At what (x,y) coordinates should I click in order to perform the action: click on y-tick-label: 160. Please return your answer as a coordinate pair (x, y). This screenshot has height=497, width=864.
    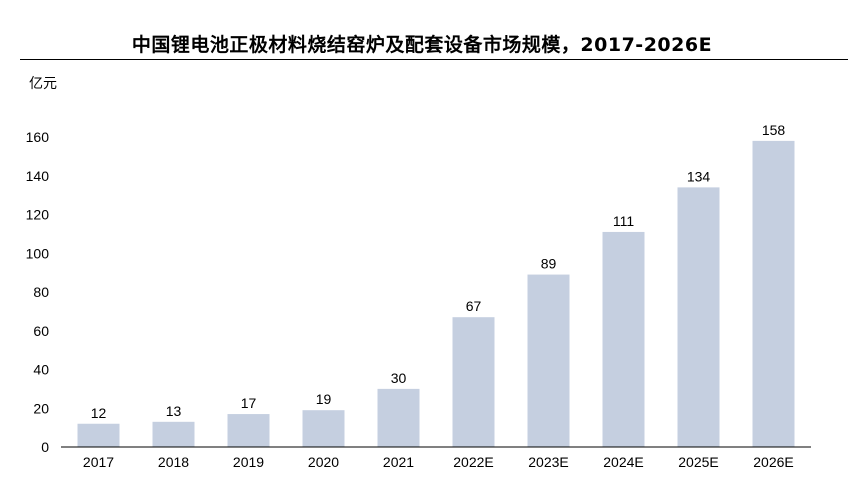
    Looking at the image, I should click on (38, 137).